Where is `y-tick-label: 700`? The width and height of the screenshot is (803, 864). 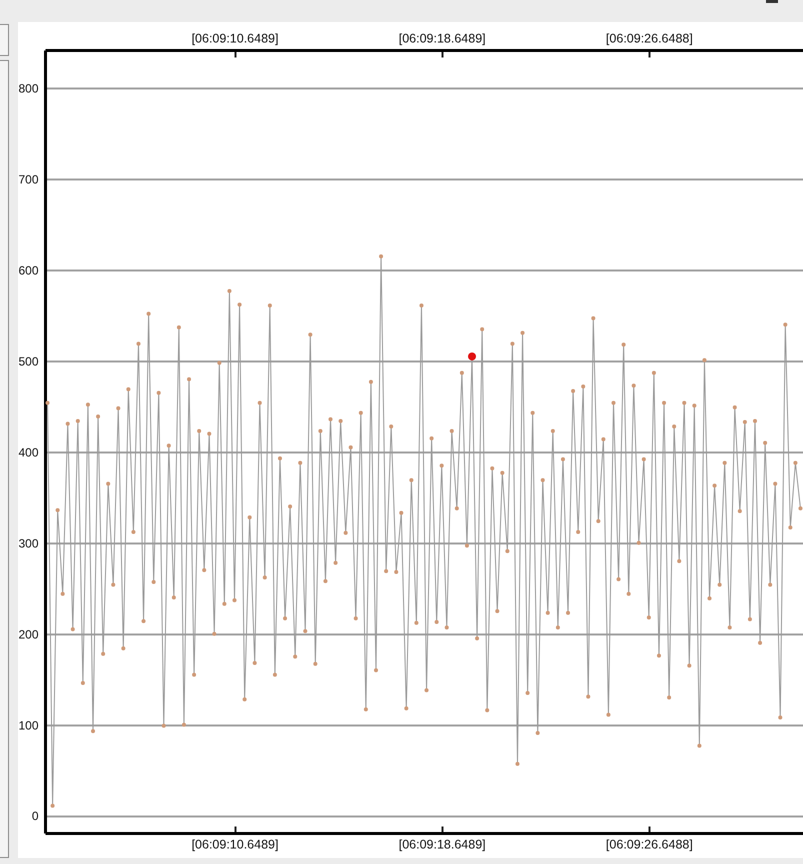
y-tick-label: 700 is located at coordinates (28, 179).